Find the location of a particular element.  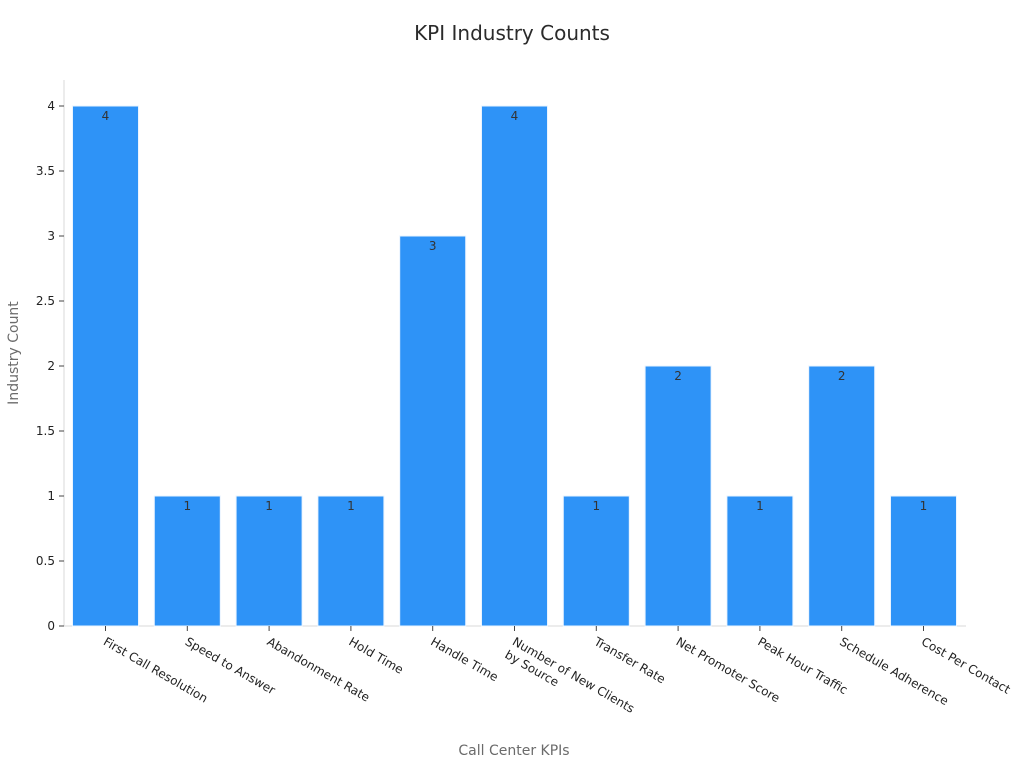

x-tick-label: Hold Time is located at coordinates (375, 655).